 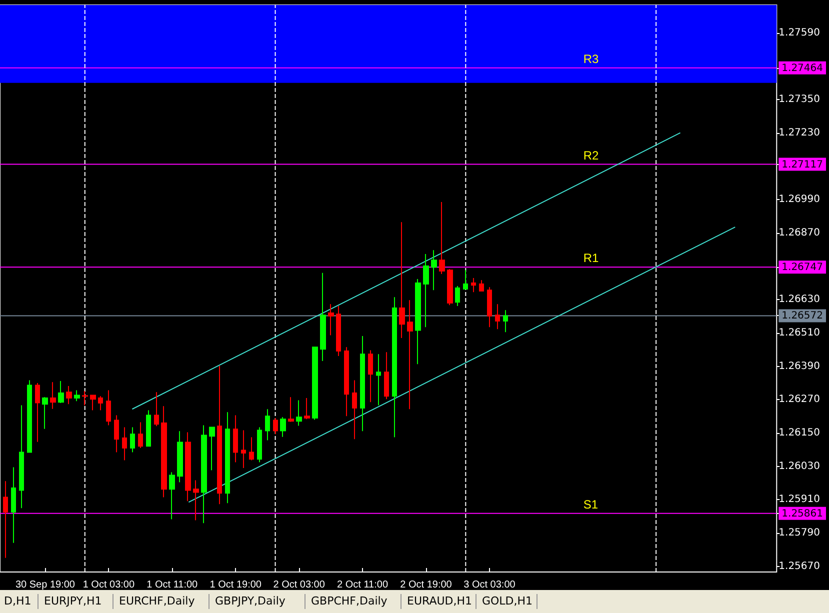 What do you see at coordinates (803, 514) in the screenshot?
I see `y-tick-label: 1.25861` at bounding box center [803, 514].